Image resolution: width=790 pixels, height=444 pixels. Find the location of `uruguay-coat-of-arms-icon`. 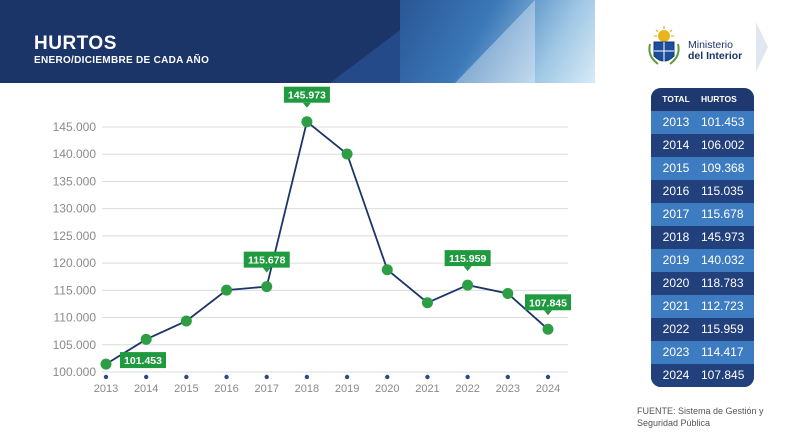

uruguay-coat-of-arms-icon is located at coordinates (664, 45).